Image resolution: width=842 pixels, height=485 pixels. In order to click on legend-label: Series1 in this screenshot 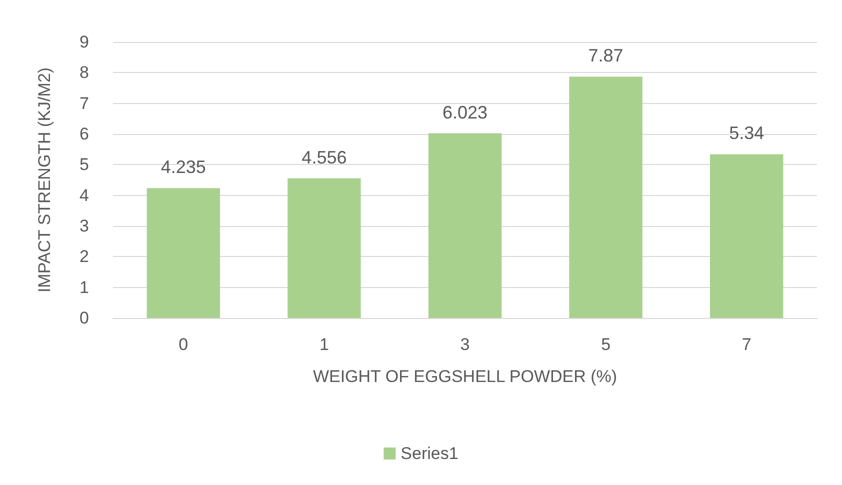, I will do `click(429, 453)`.